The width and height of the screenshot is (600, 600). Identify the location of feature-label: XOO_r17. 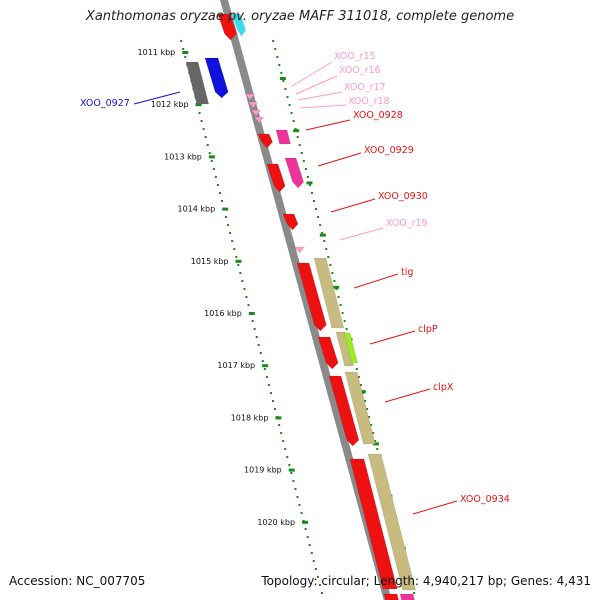
(365, 87).